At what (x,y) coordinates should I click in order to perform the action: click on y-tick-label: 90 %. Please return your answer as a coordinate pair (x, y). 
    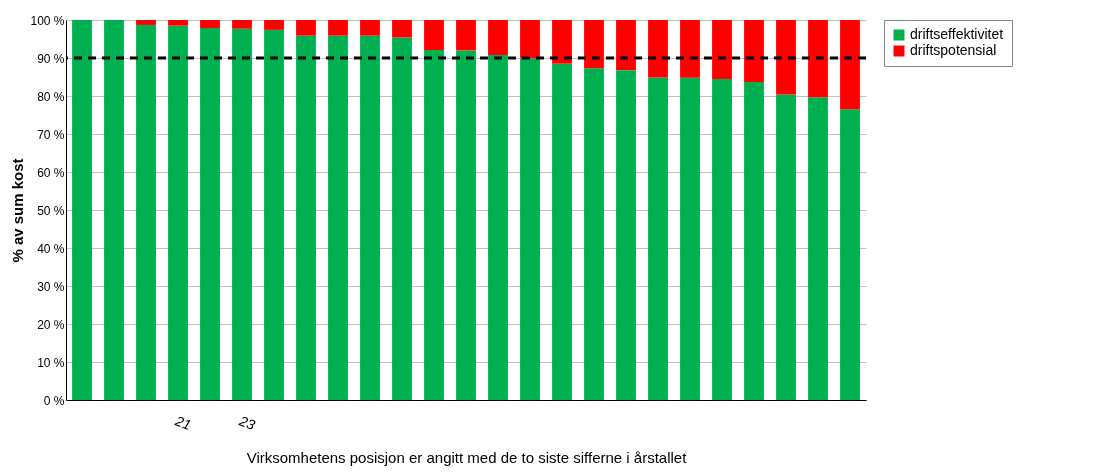
    Looking at the image, I should click on (51, 58).